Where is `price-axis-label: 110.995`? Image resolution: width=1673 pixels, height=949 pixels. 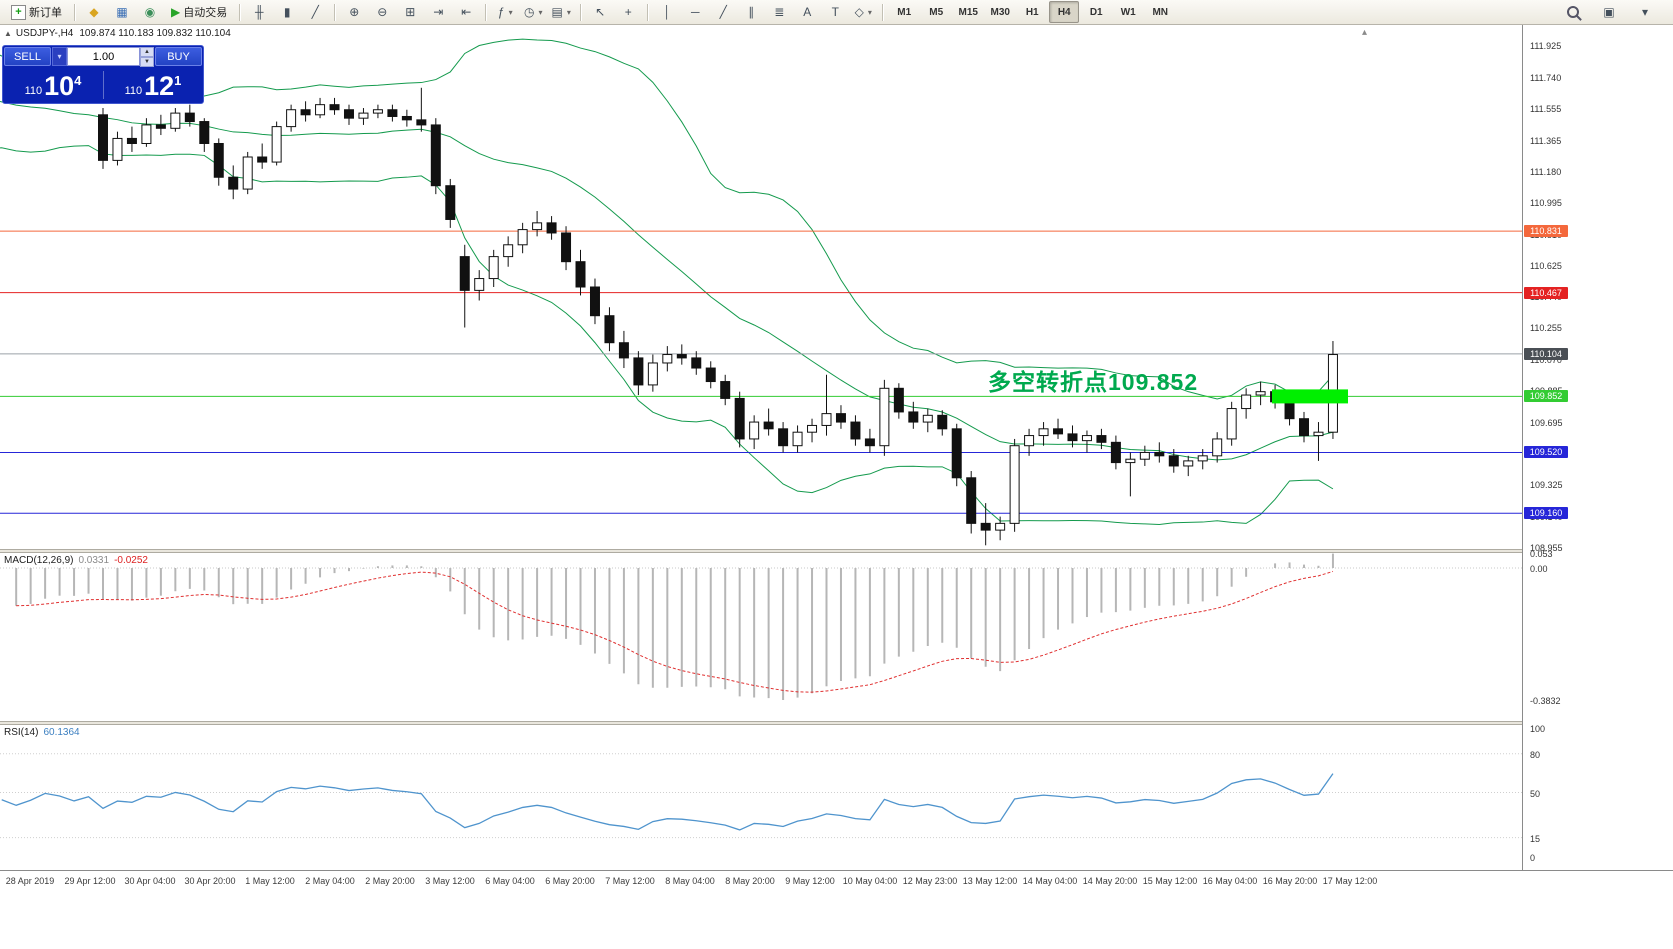 price-axis-label: 110.995 is located at coordinates (1546, 203).